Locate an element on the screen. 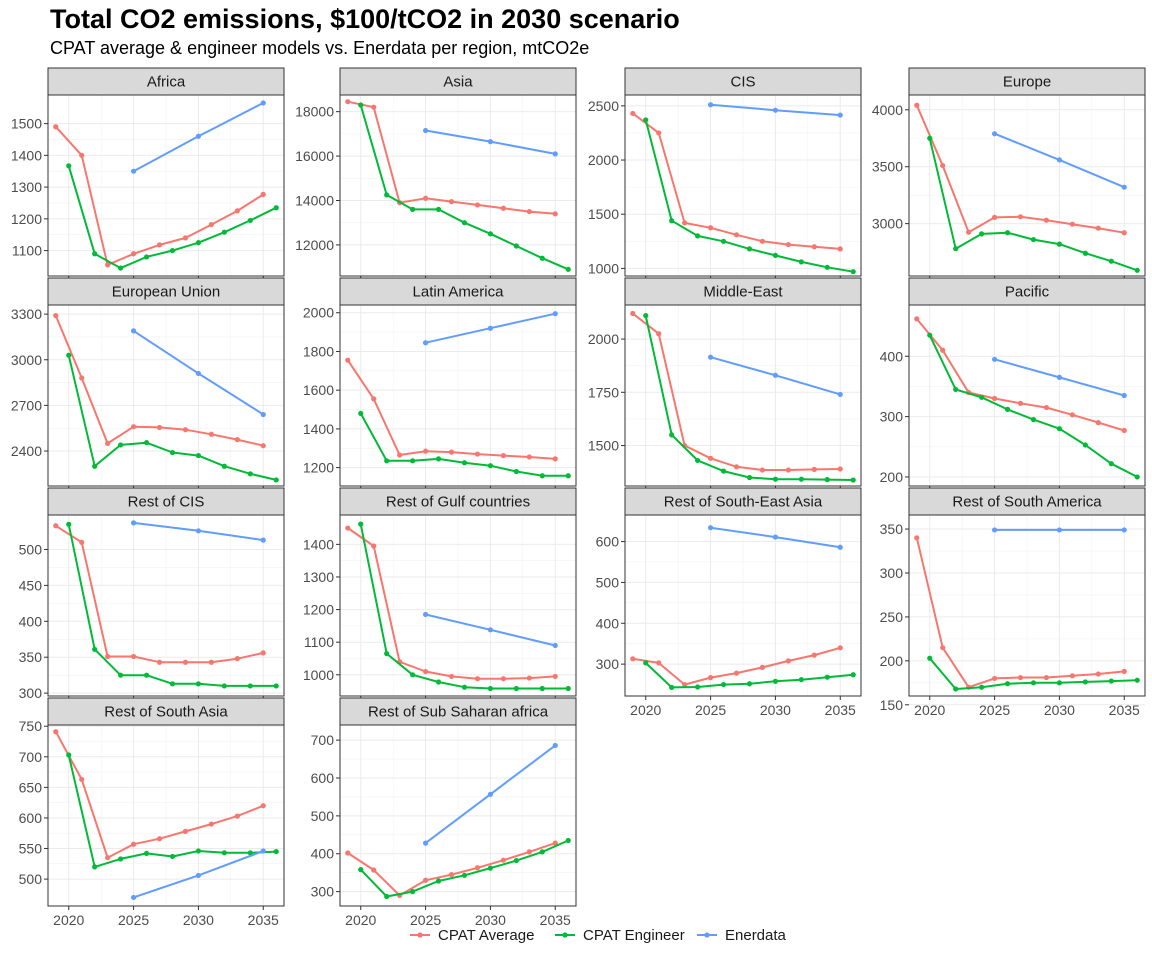 The image size is (1152, 960). strip-label-rest-of-sub-saharan-africa: Rest of Sub Saharan africa is located at coordinates (458, 712).